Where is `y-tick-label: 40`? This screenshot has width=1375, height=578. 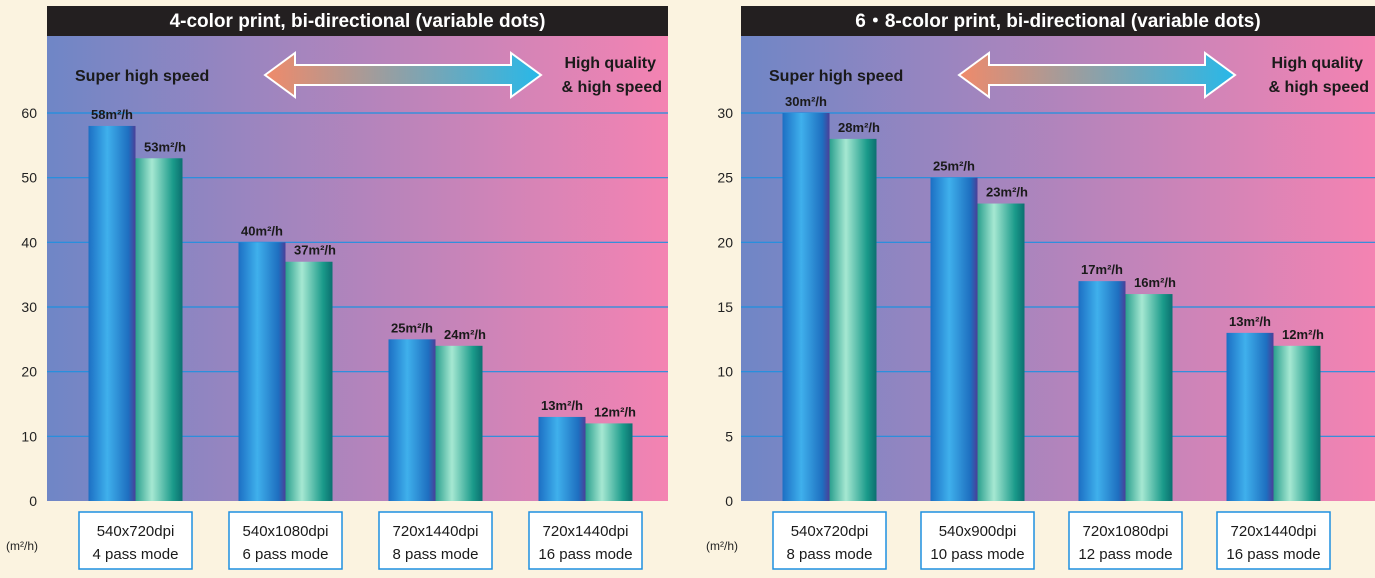 y-tick-label: 40 is located at coordinates (29, 242).